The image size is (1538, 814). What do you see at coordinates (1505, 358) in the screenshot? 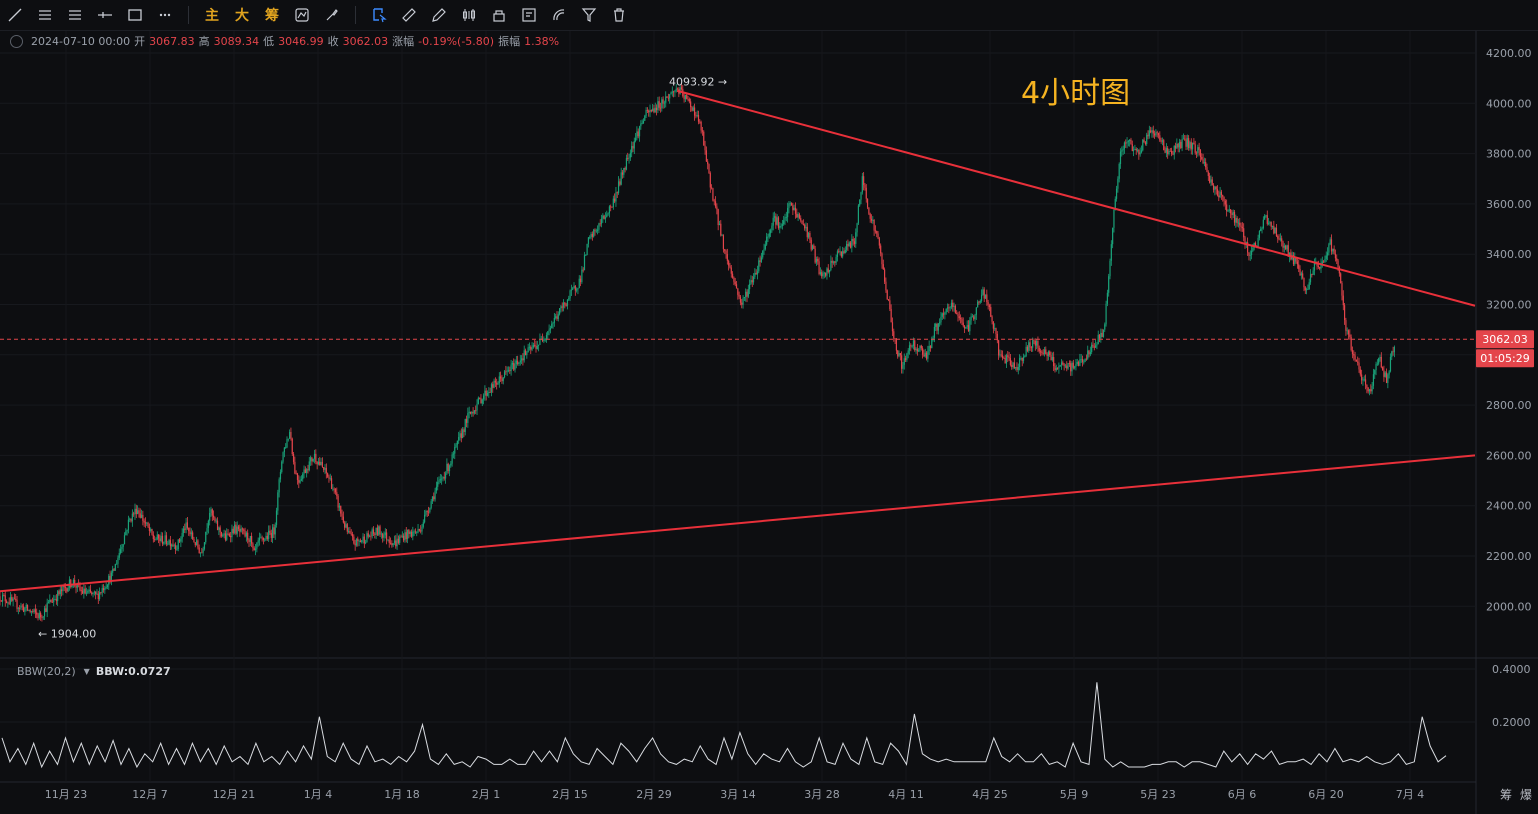
I see `countdown-tag` at bounding box center [1505, 358].